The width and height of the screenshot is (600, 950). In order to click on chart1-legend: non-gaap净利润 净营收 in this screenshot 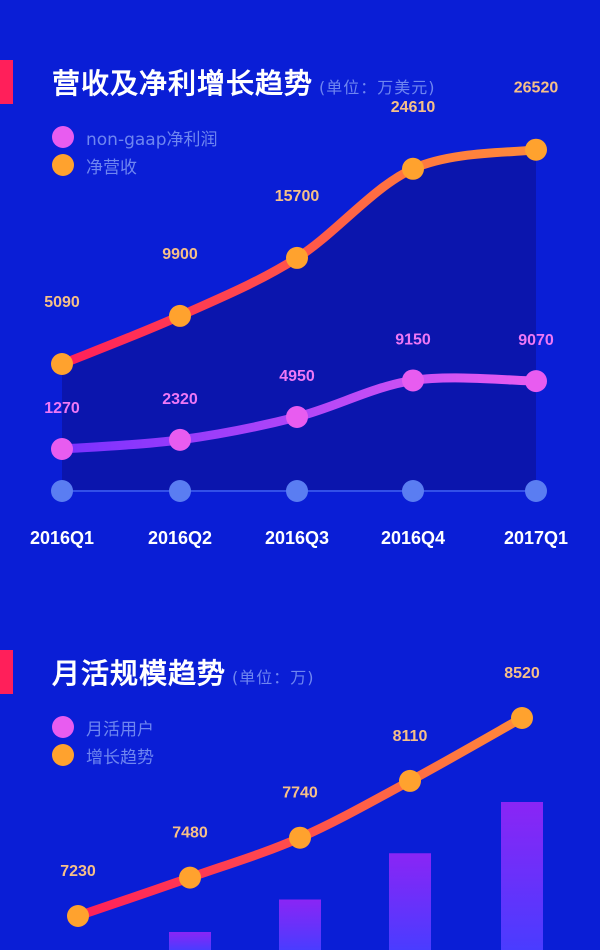, I will do `click(135, 151)`.